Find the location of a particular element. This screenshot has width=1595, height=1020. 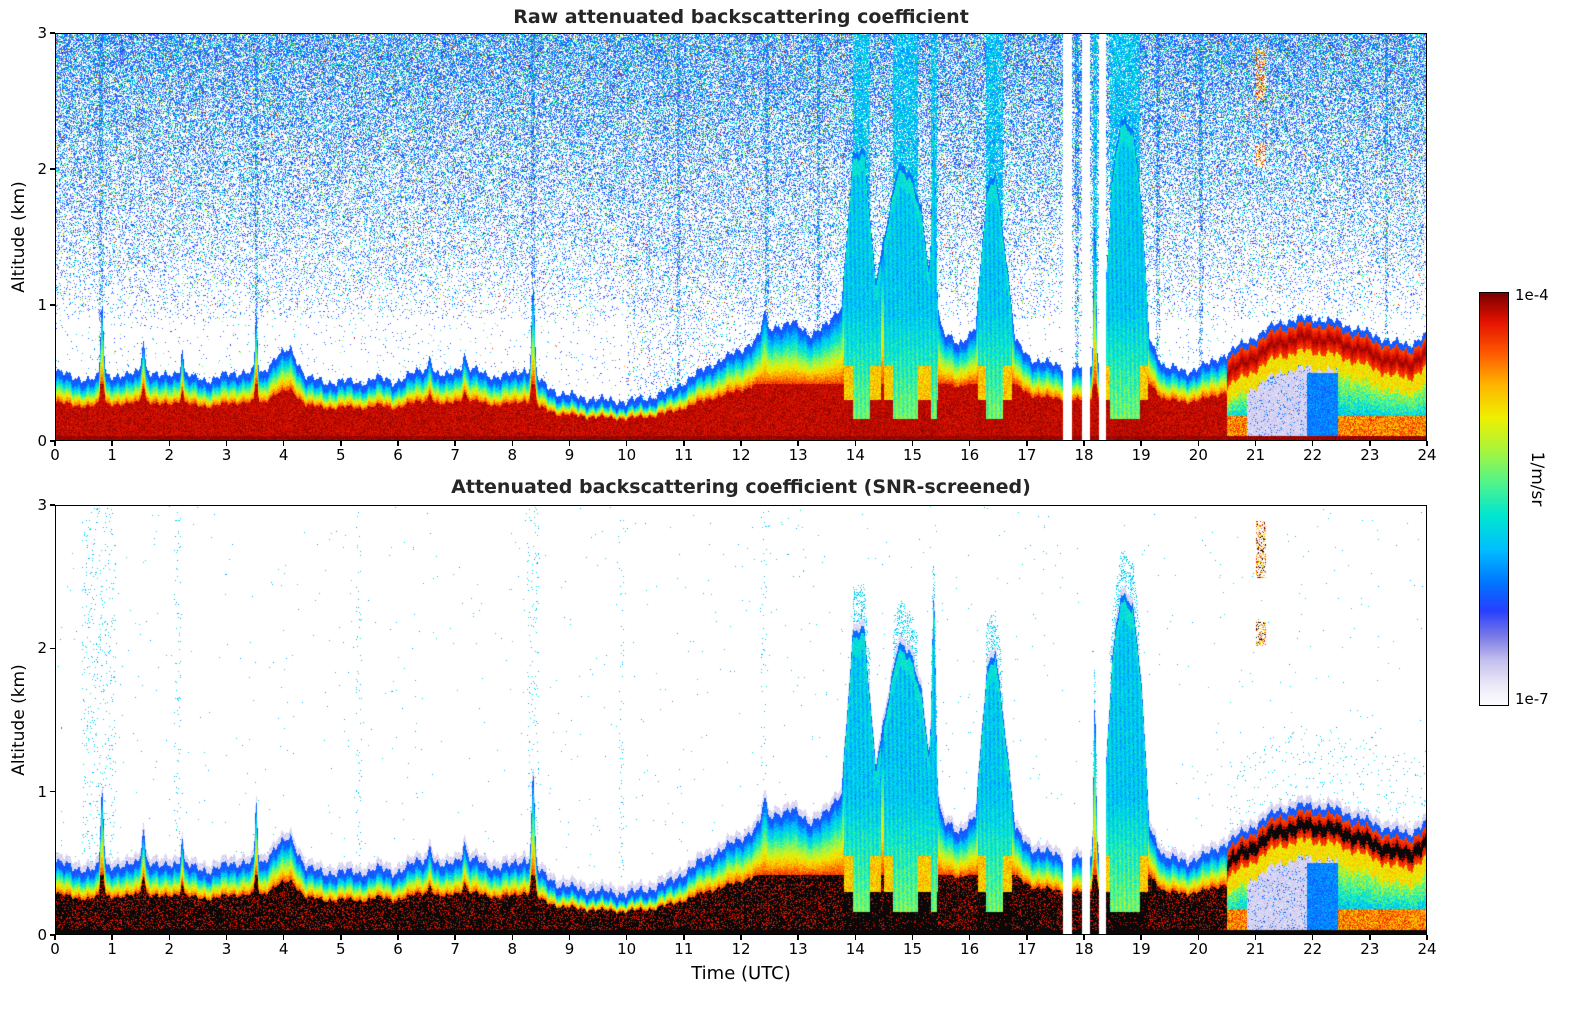

x-tick-label: 24 is located at coordinates (1427, 455).